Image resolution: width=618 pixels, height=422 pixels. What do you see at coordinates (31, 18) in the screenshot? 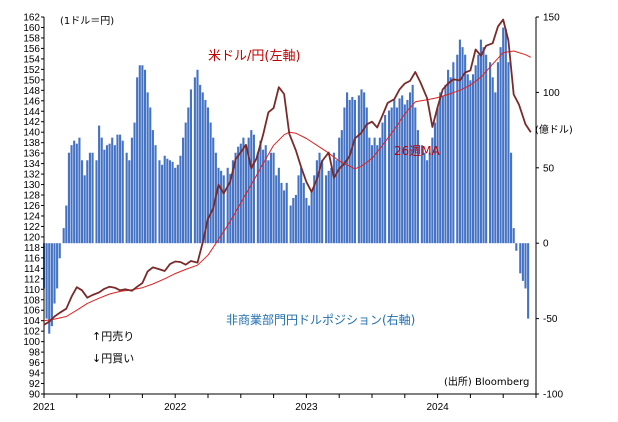
I see `left-tick-label: 162` at bounding box center [31, 18].